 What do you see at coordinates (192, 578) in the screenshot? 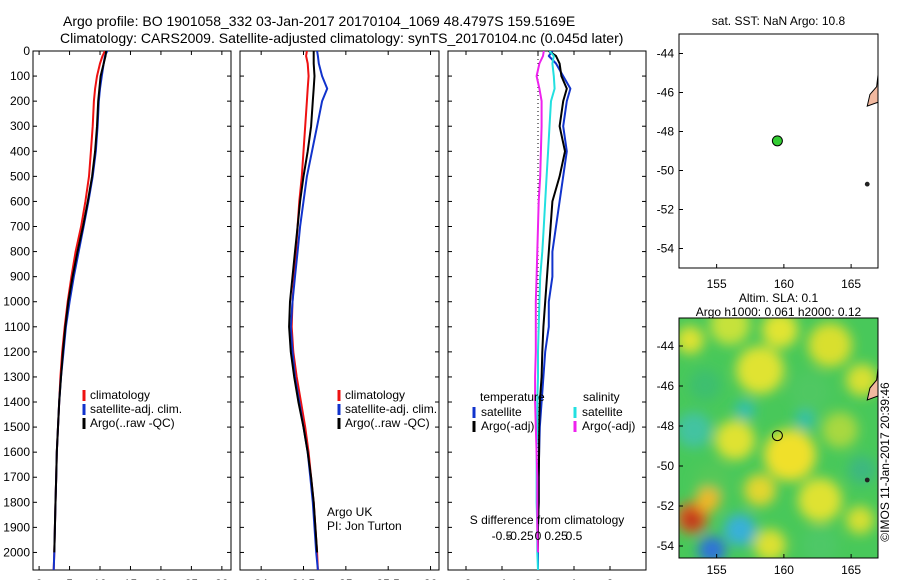
I see `temperature-x-tick-label: 25` at bounding box center [192, 578].